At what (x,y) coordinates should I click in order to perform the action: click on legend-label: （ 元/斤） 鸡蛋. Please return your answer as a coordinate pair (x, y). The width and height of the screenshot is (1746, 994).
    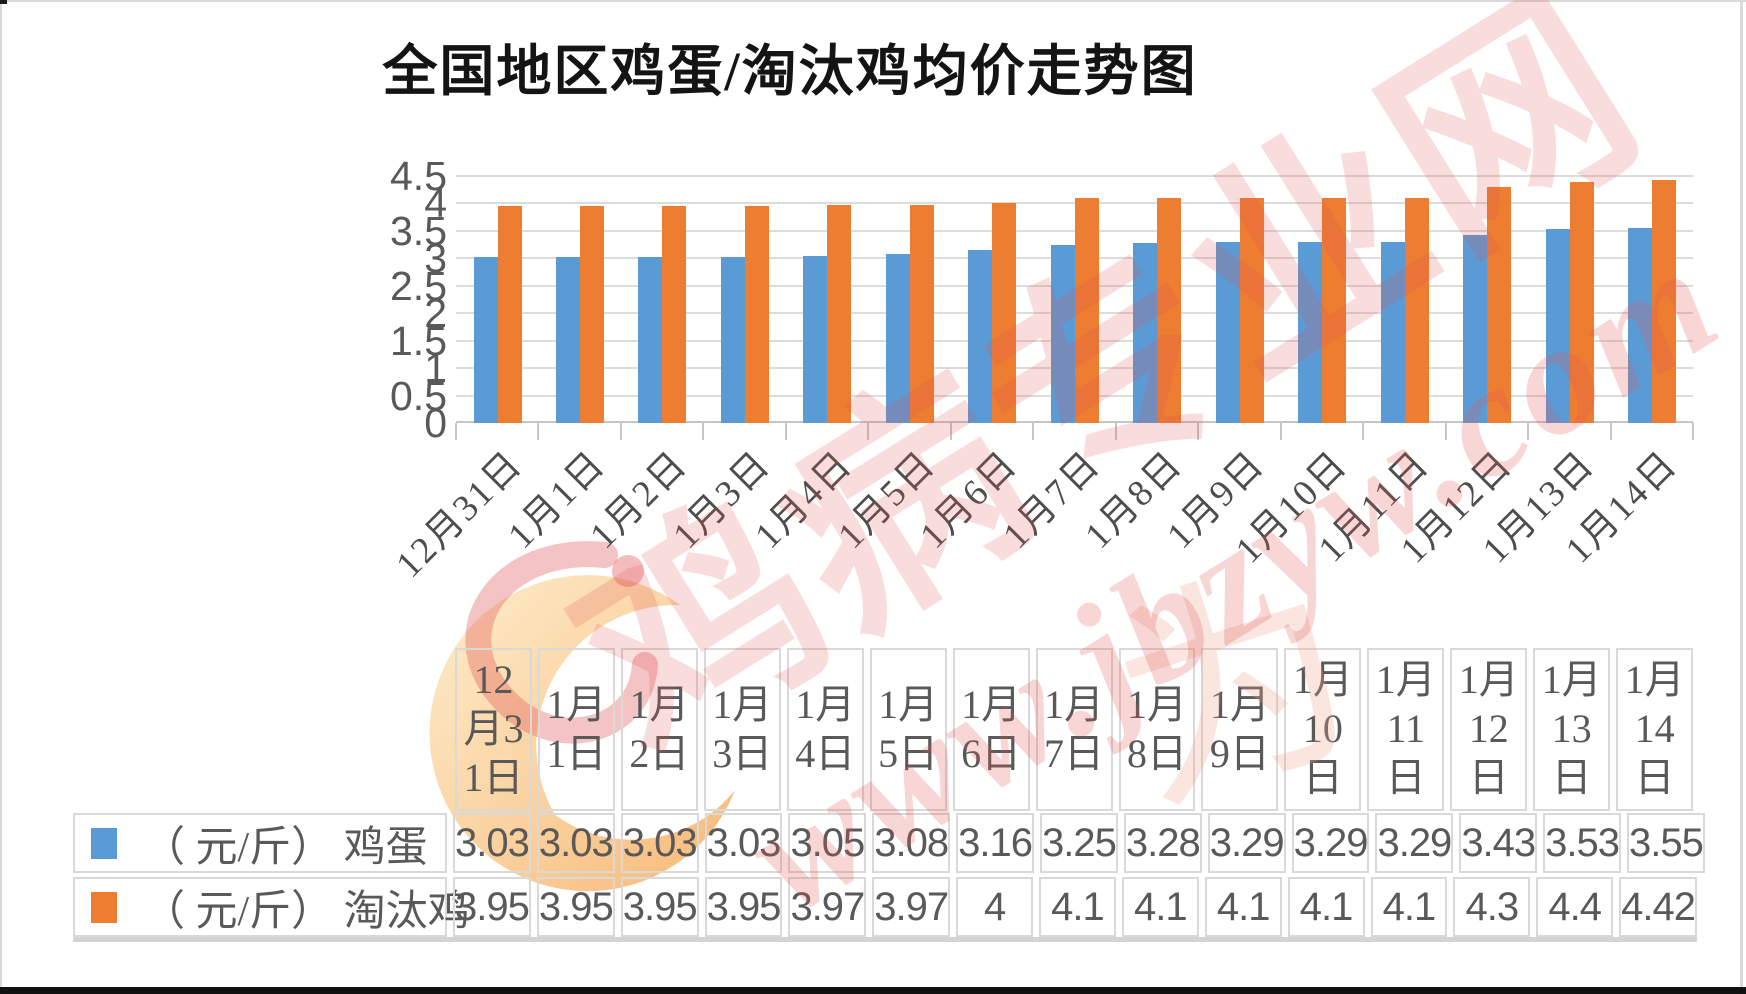
    Looking at the image, I should click on (285, 847).